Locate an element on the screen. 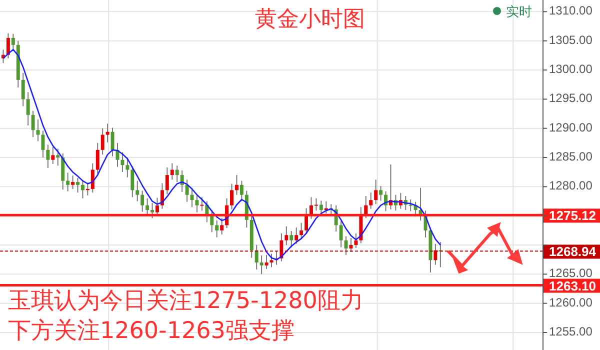 The image size is (600, 350). y-tick-label: 1295.00 is located at coordinates (571, 98).